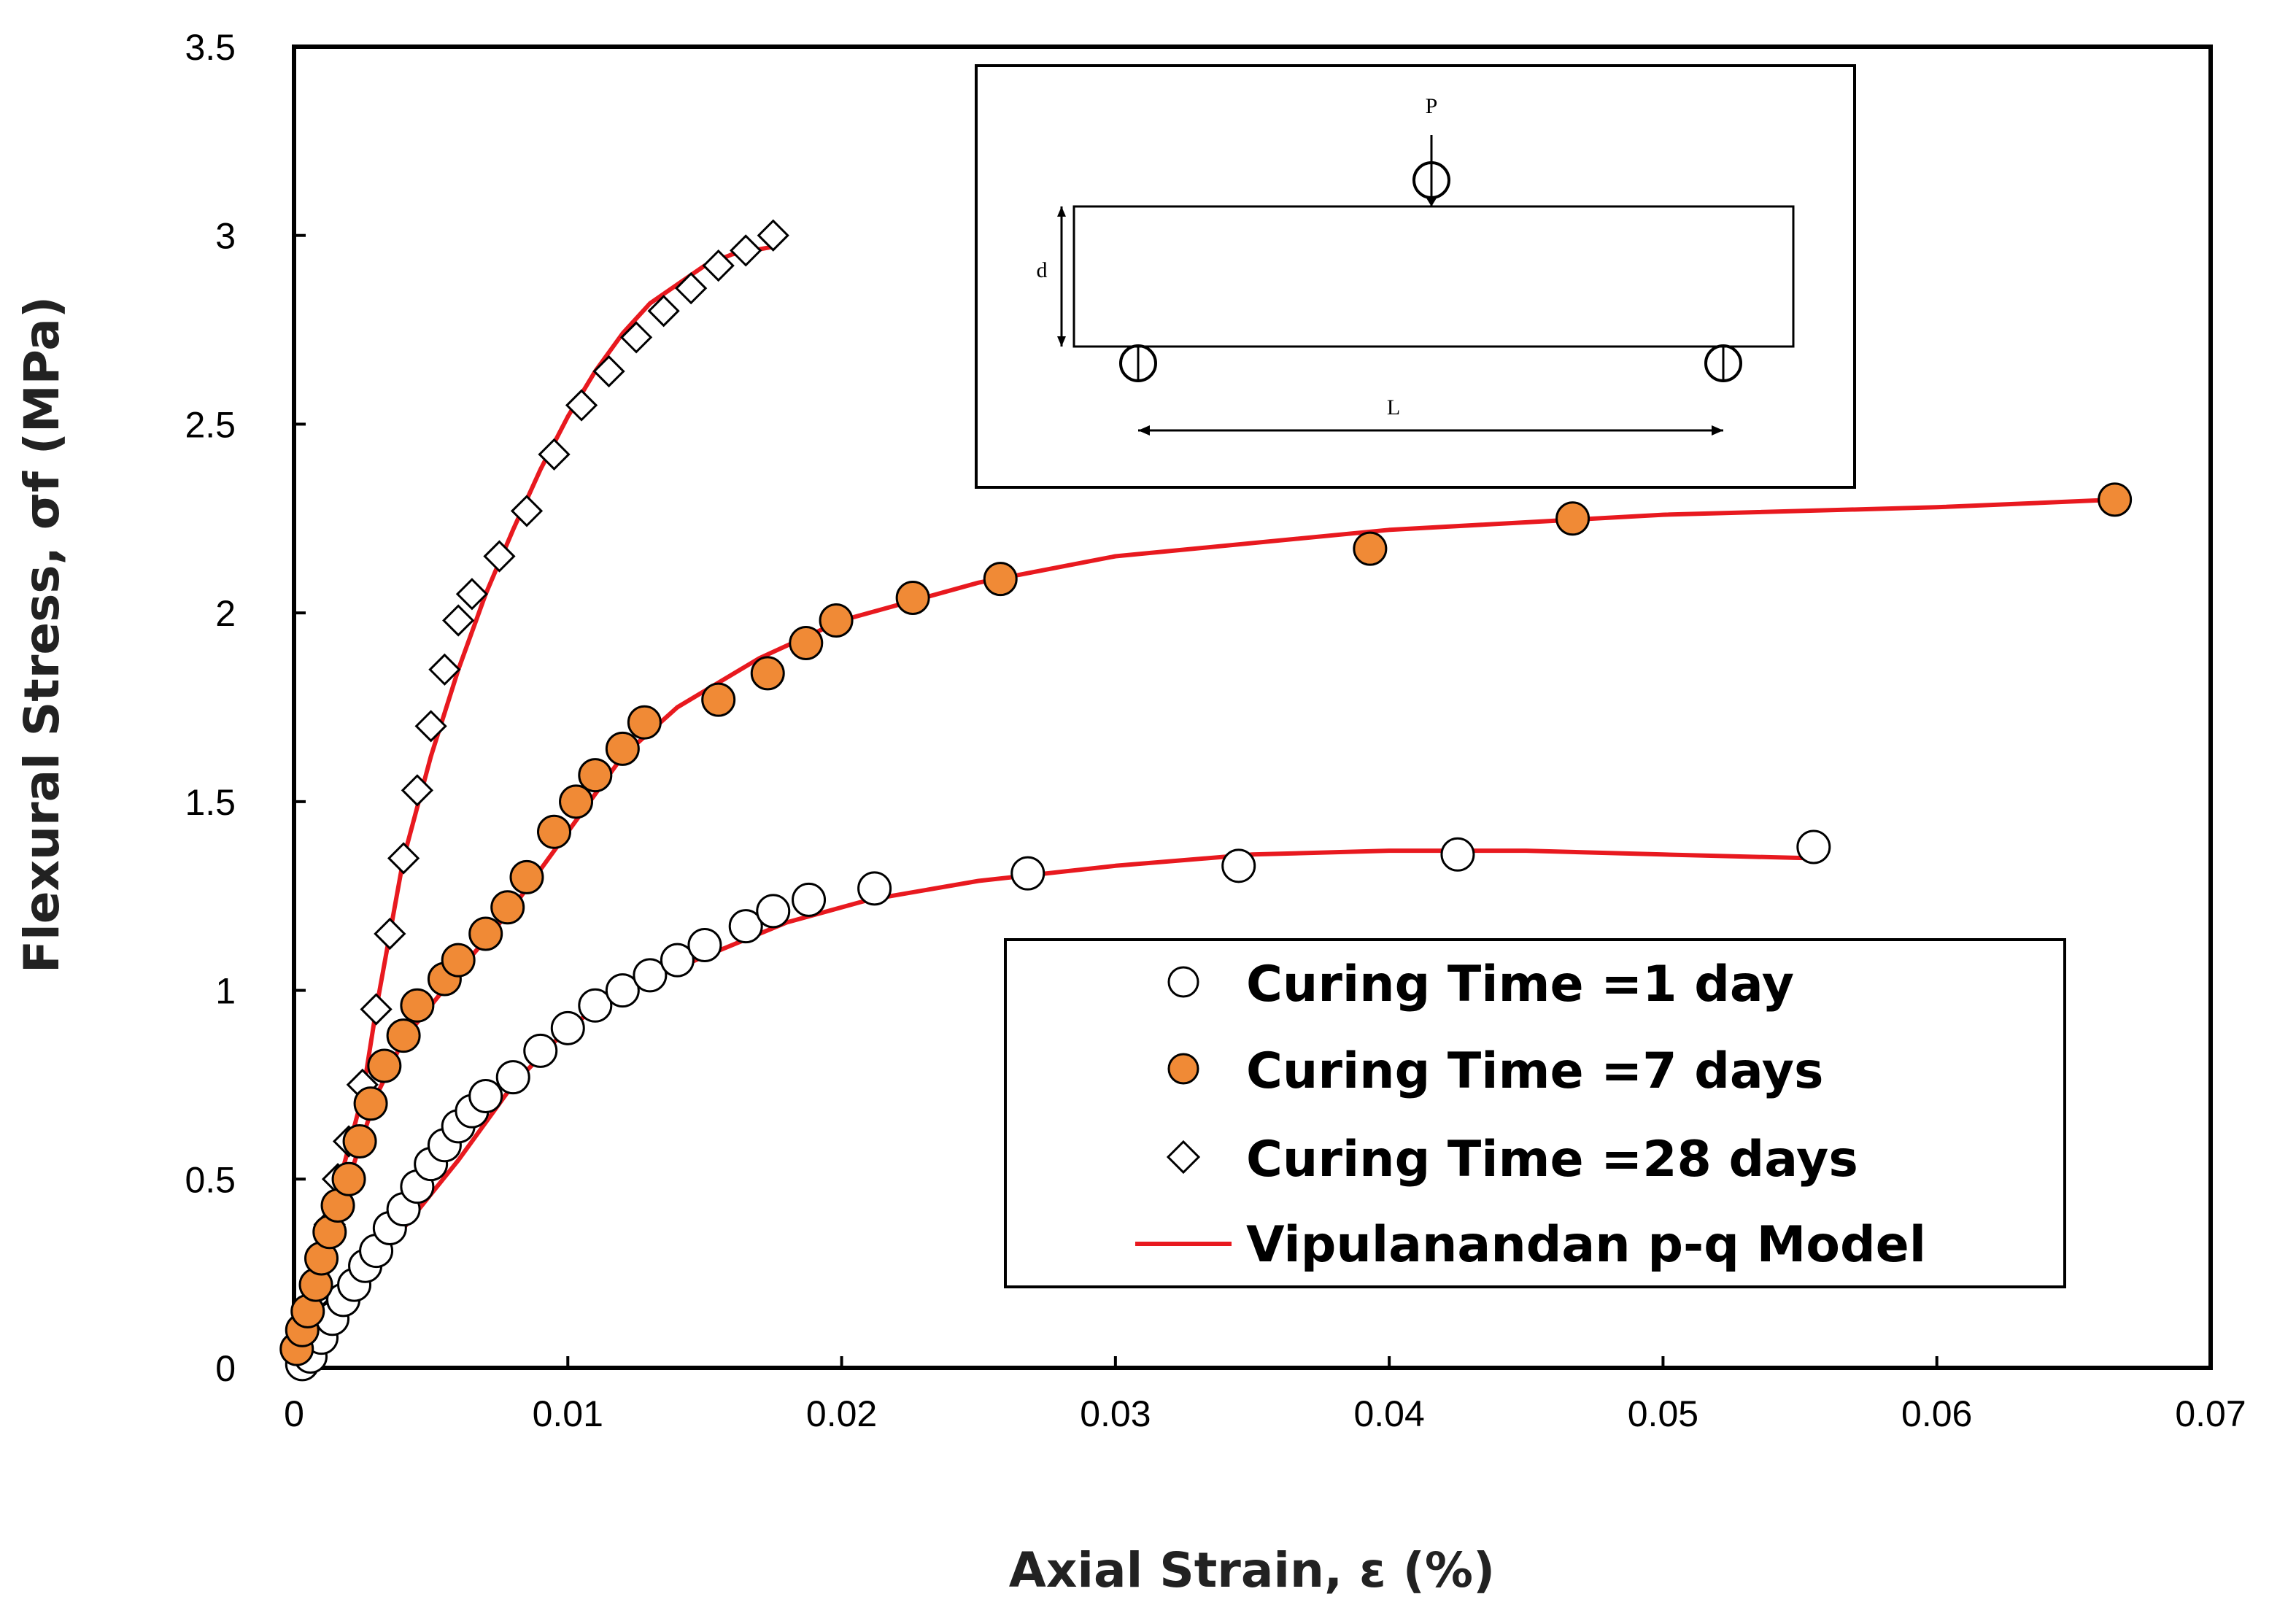 The image size is (2296, 1621). I want to click on x-tick-label: 0.01, so click(568, 1414).